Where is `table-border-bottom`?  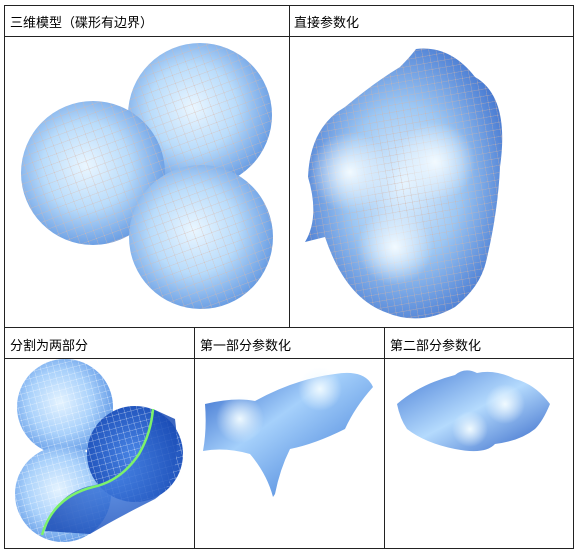
table-border-bottom is located at coordinates (289, 548).